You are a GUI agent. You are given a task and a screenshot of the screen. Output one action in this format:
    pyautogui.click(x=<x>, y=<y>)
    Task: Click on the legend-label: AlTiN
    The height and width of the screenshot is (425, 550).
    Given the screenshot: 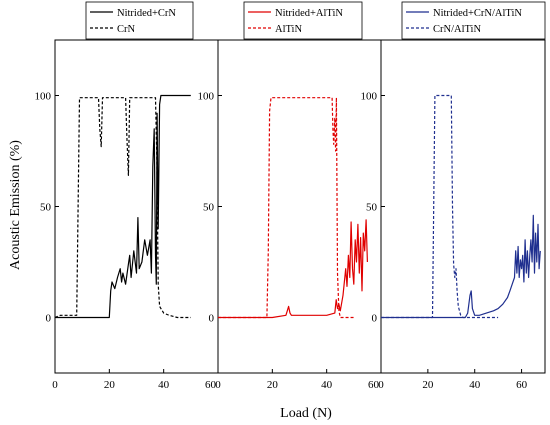 What is the action you would take?
    pyautogui.click(x=288, y=29)
    